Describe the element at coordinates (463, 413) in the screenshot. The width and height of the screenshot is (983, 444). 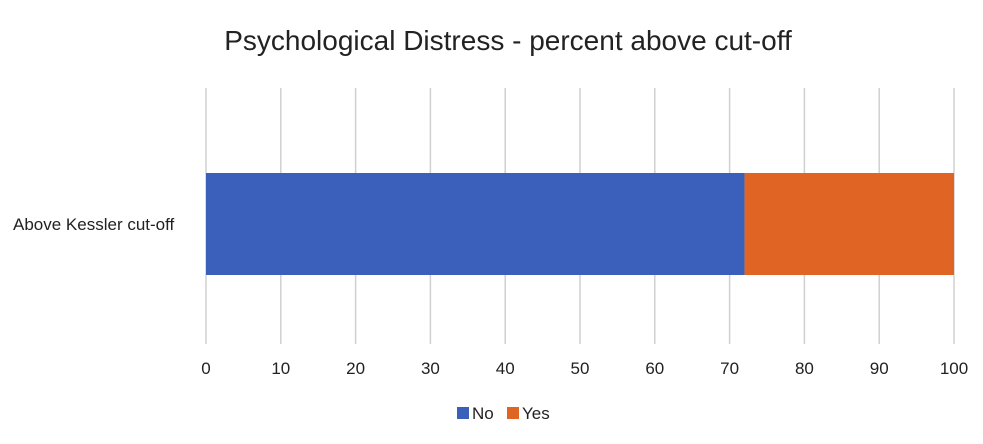
I see `legend-swatch-no` at that location.